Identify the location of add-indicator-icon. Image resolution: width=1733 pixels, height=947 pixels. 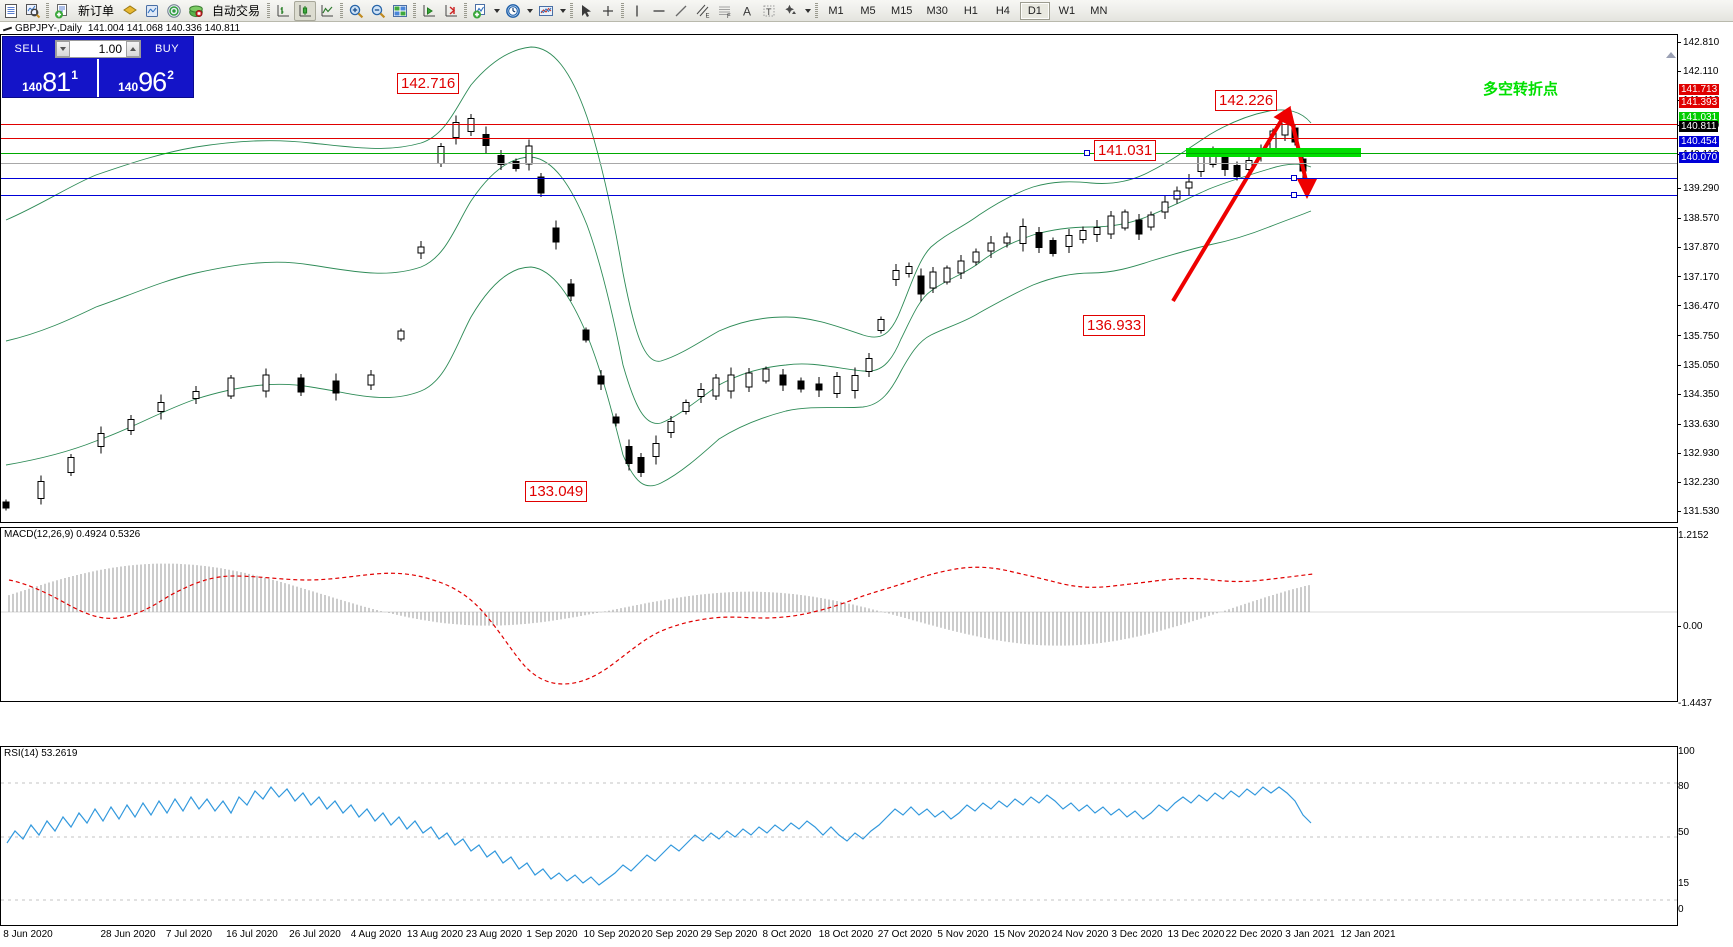
(480, 11).